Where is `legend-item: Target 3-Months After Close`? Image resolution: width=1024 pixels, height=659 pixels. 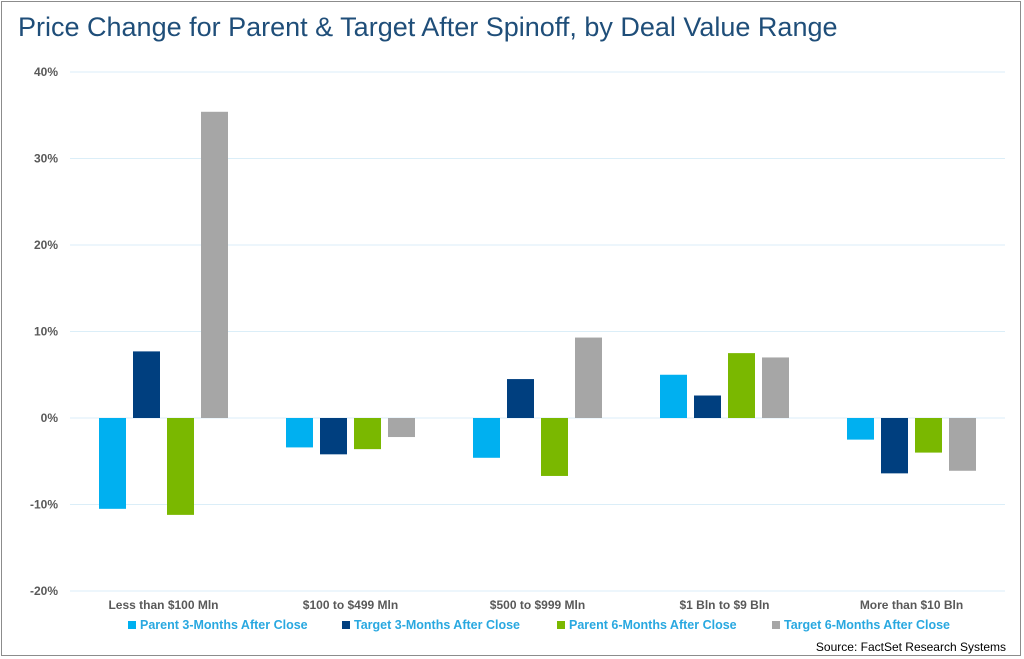
legend-item: Target 3-Months After Close is located at coordinates (431, 625).